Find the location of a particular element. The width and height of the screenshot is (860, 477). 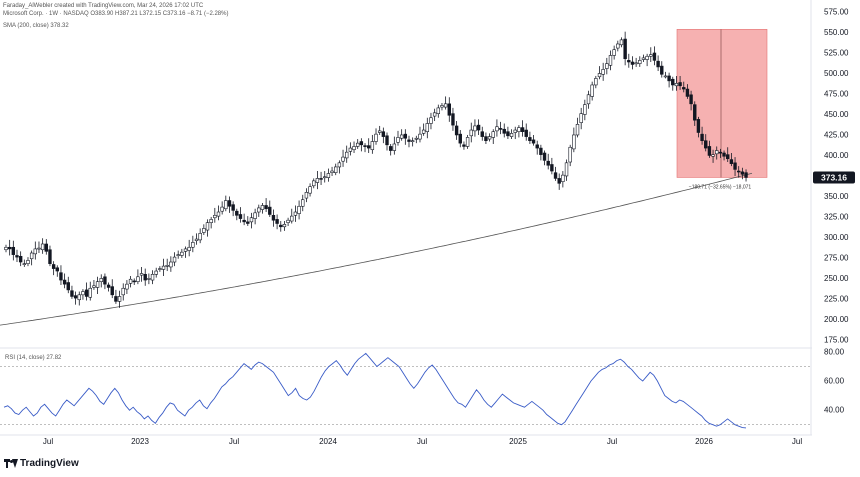

price-tick-label: 300.00 is located at coordinates (836, 237).